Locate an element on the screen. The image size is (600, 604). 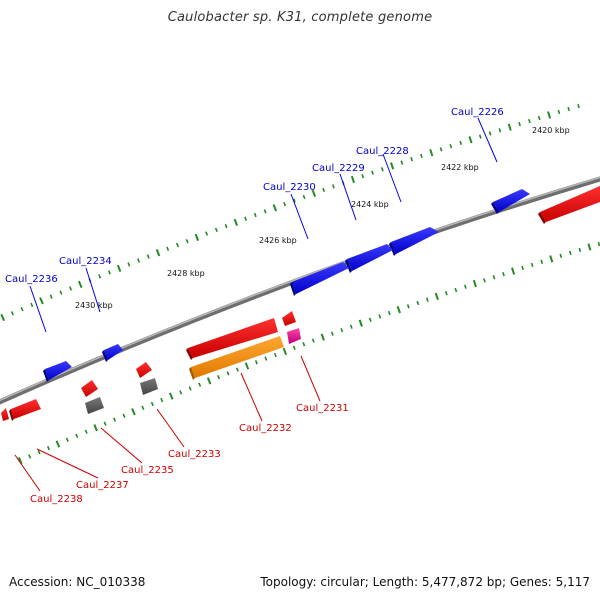
map-title: Caulobacter sp. K31, complete genome is located at coordinates (300, 17).